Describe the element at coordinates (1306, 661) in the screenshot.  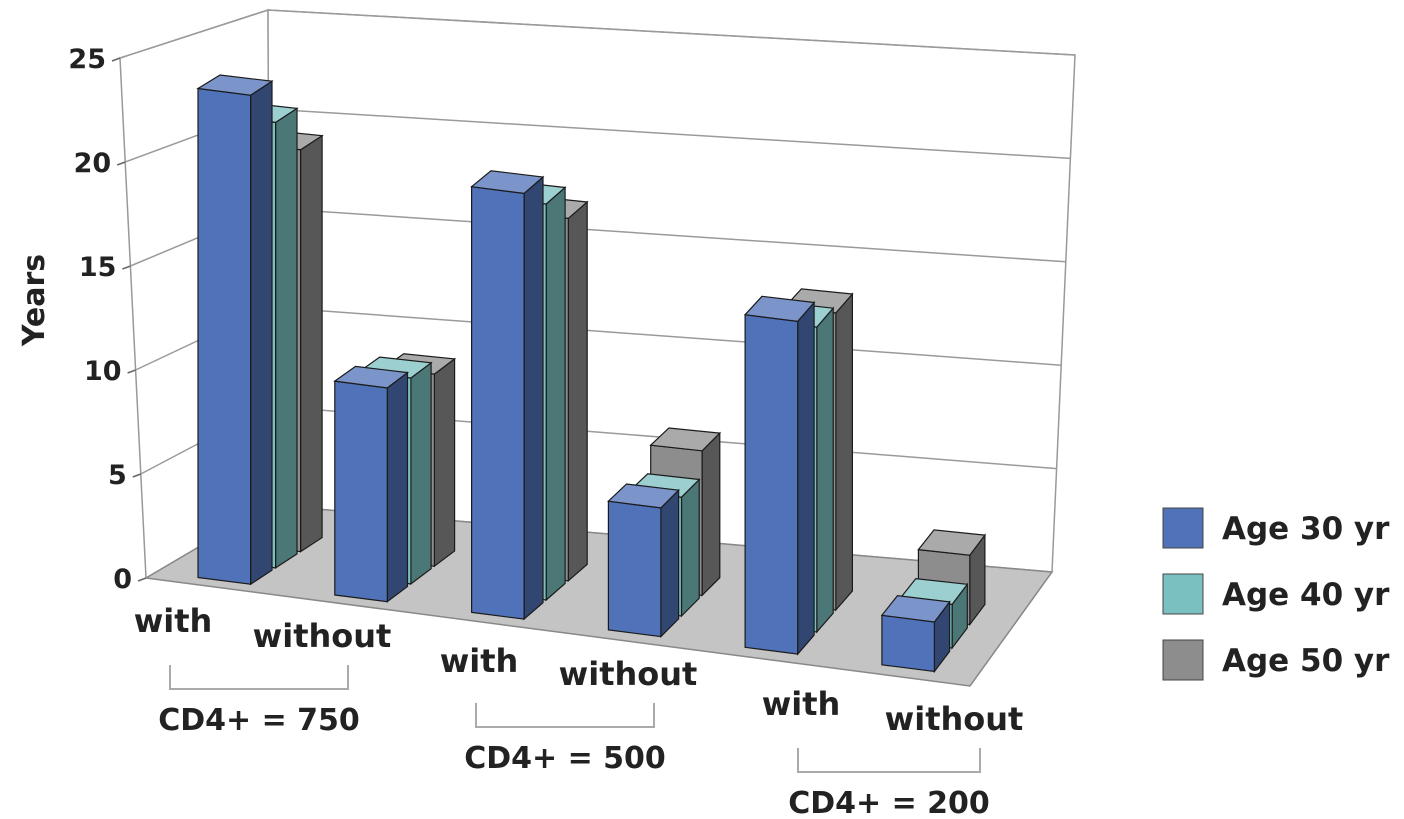
I see `legend-label: Age 50 yr` at that location.